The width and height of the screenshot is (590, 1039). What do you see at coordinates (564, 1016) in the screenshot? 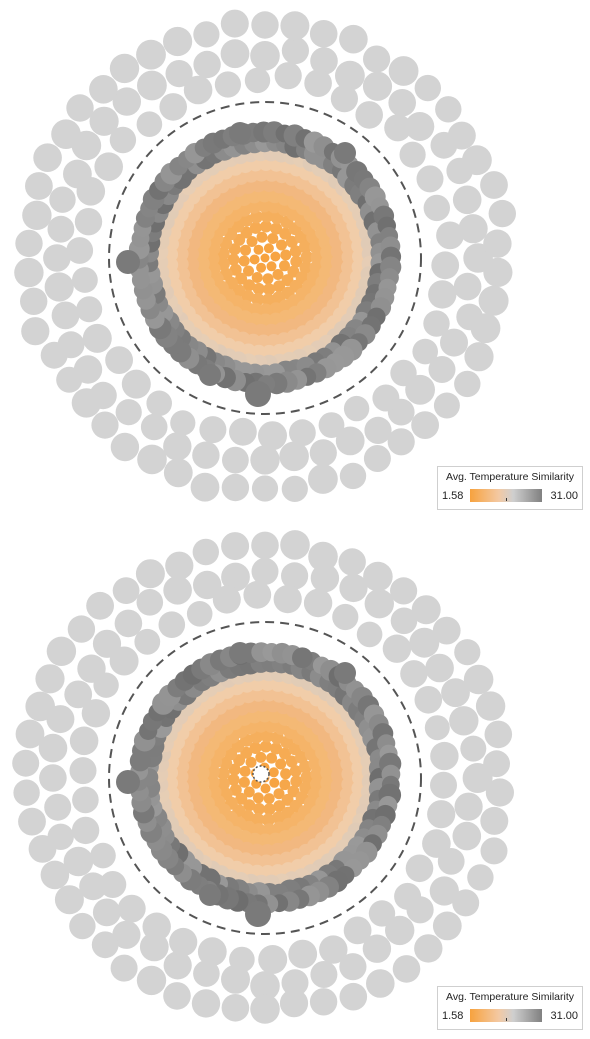
I see `legend-max-label: 31.00` at bounding box center [564, 1016].